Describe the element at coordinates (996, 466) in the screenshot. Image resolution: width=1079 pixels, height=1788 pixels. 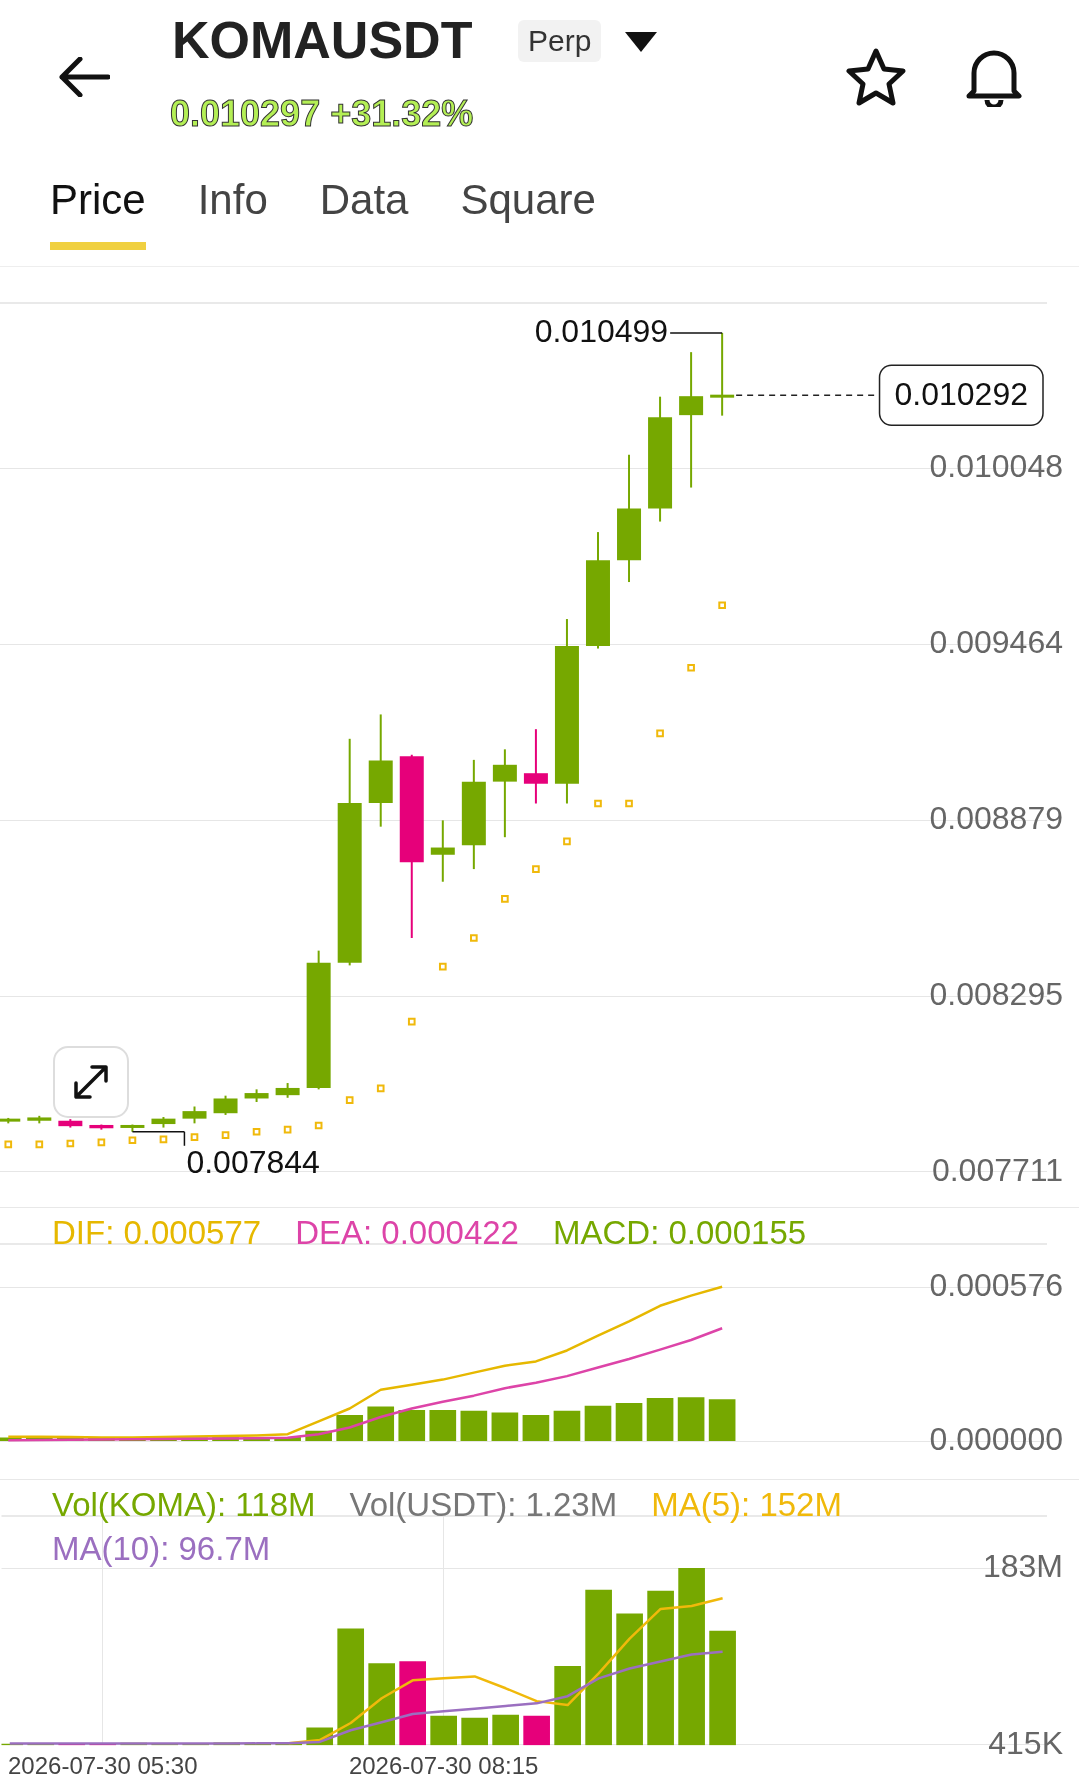
I see `y-tick-label: 0.010048` at that location.